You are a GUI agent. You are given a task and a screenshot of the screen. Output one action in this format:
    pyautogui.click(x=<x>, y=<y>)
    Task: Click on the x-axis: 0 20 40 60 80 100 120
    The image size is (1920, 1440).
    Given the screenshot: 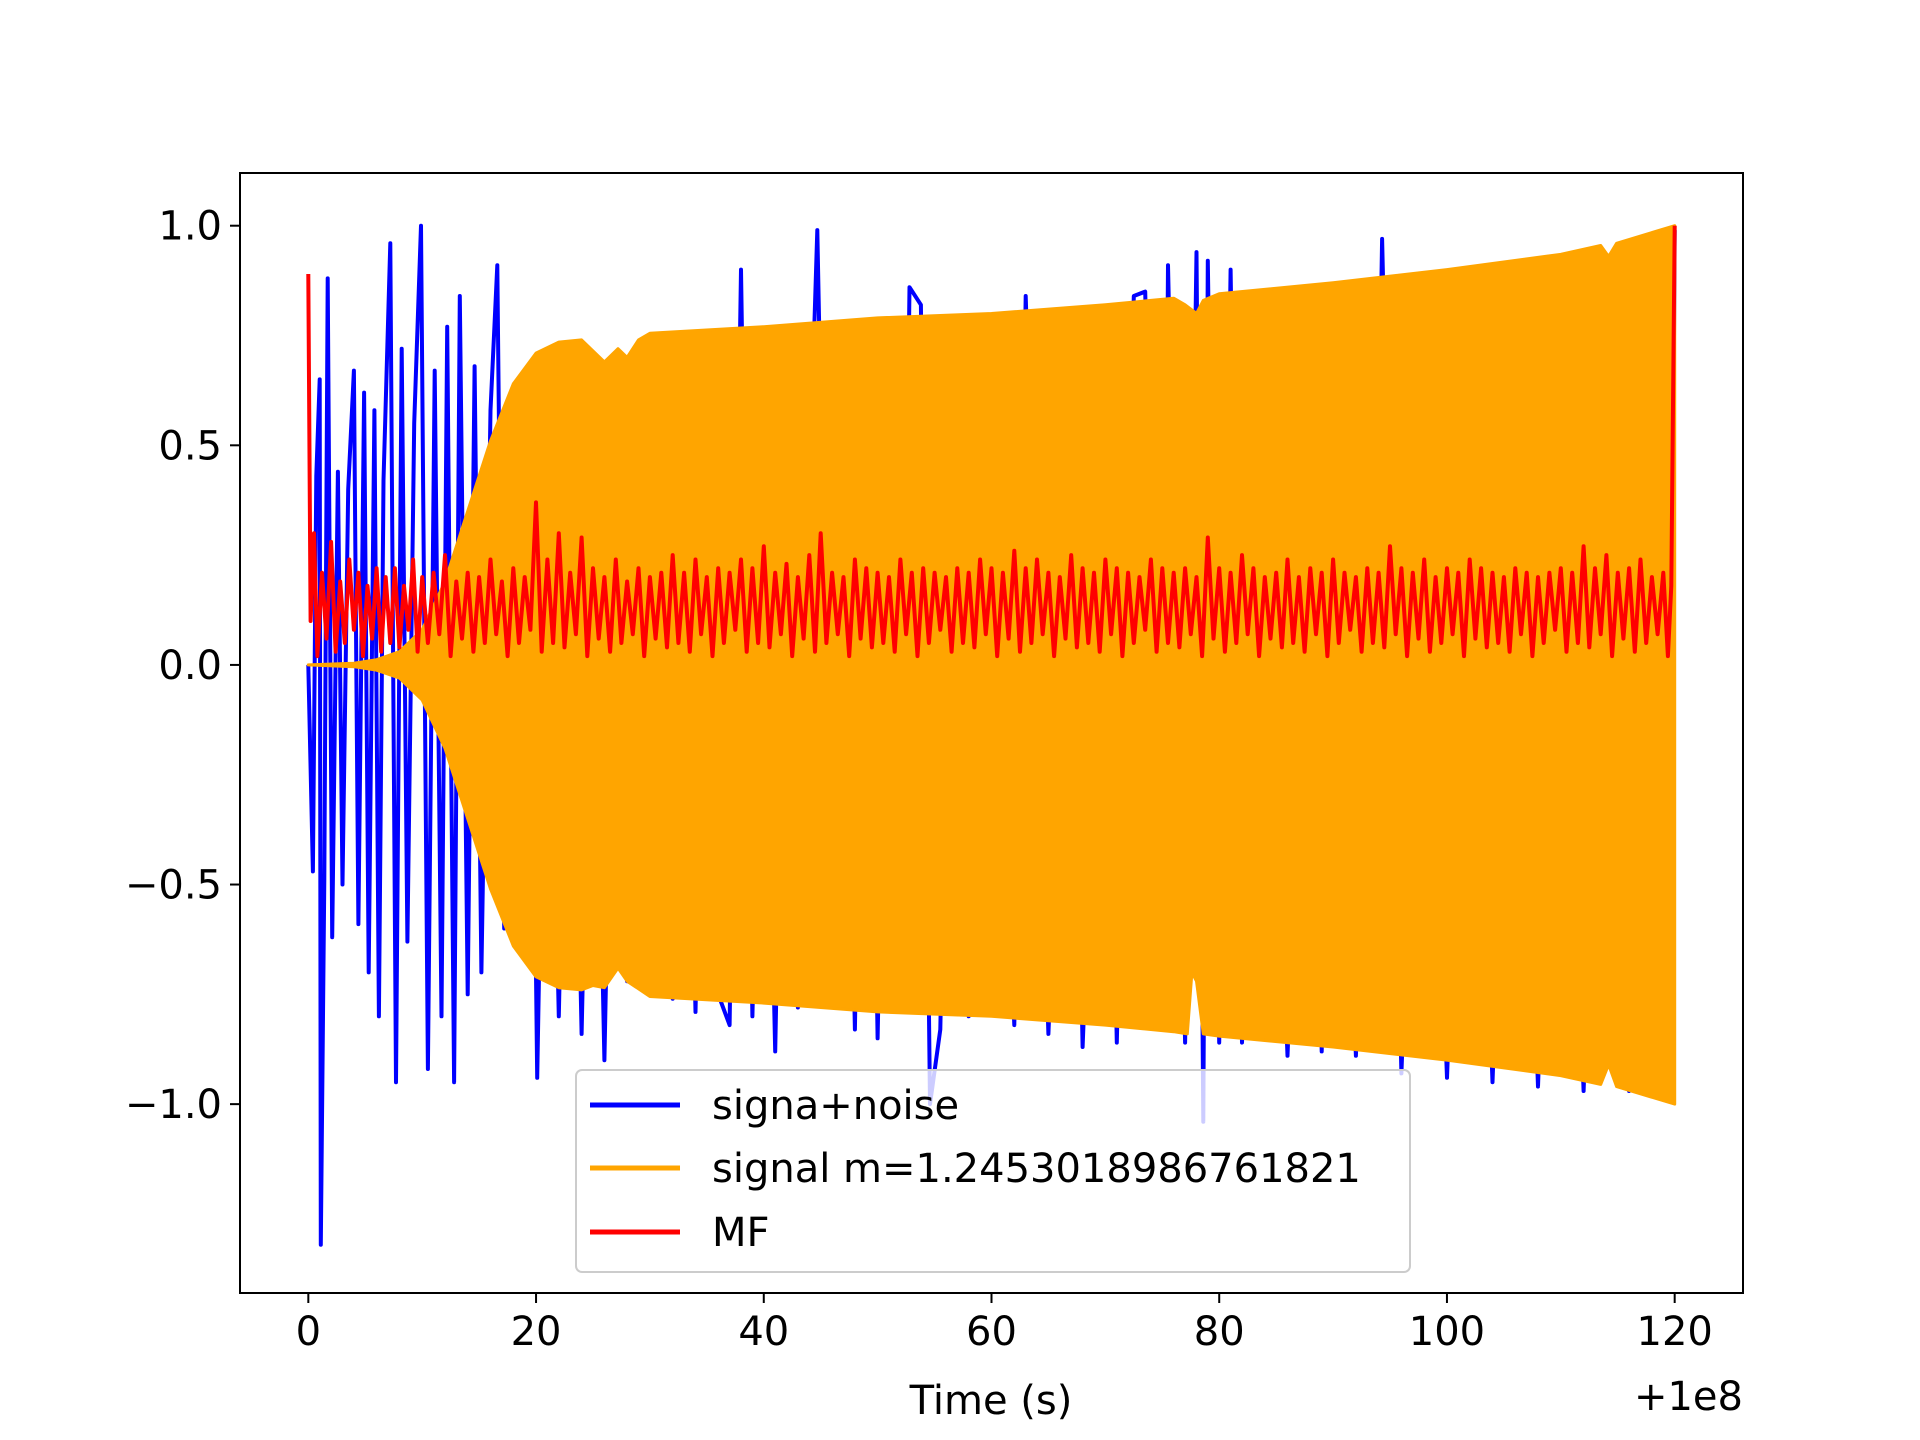 What is the action you would take?
    pyautogui.click(x=1004, y=1324)
    